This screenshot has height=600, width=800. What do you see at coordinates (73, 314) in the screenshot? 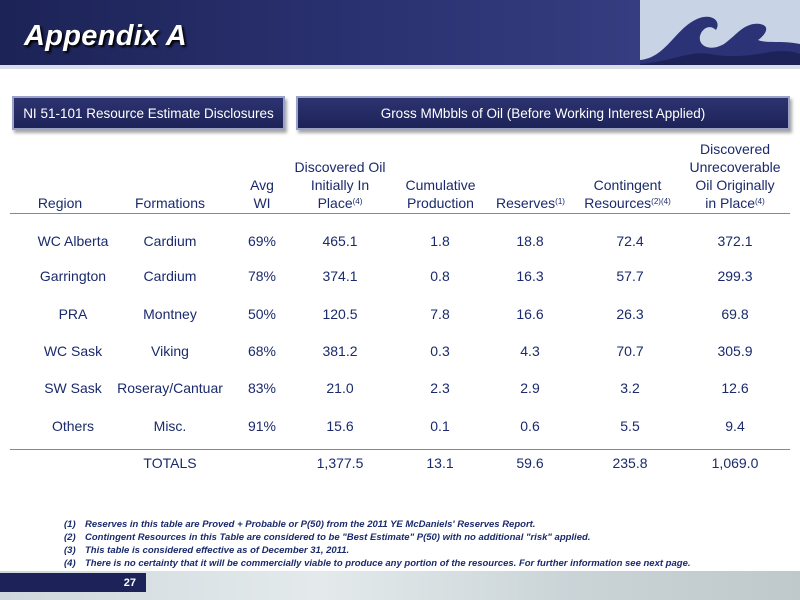
I see `cell-region: PRA` at bounding box center [73, 314].